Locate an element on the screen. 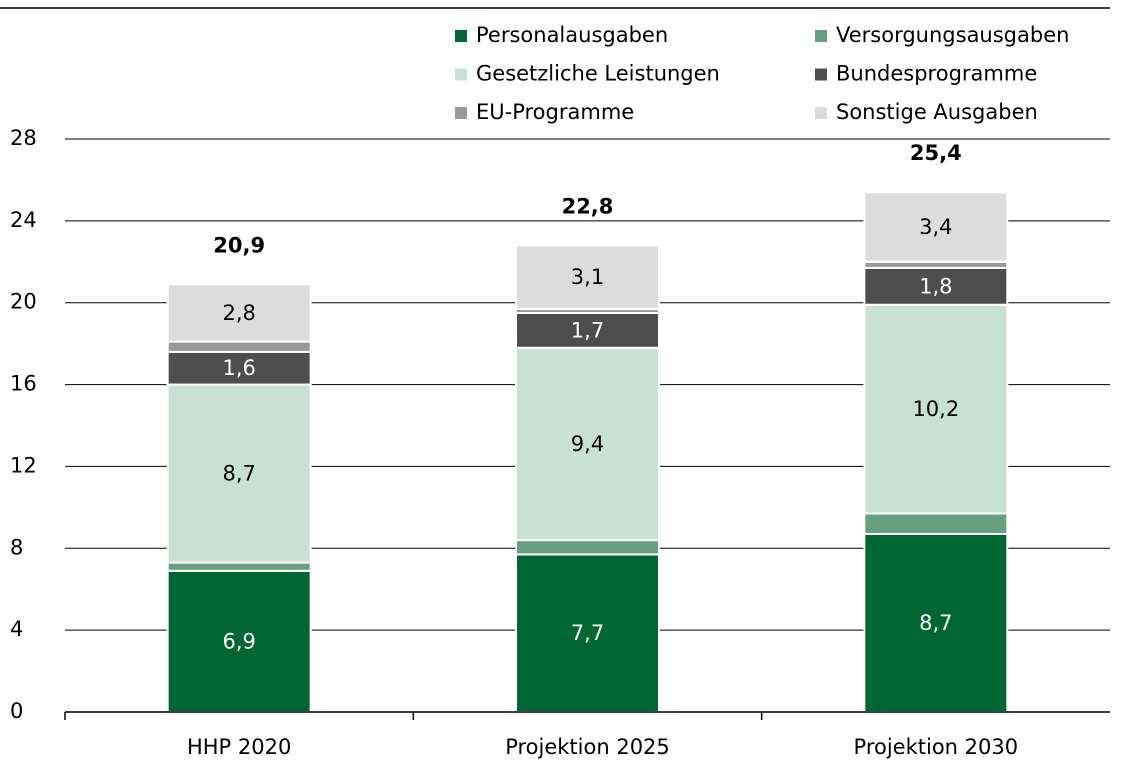 This screenshot has width=1132, height=760. total-label: 25,4 is located at coordinates (936, 153).